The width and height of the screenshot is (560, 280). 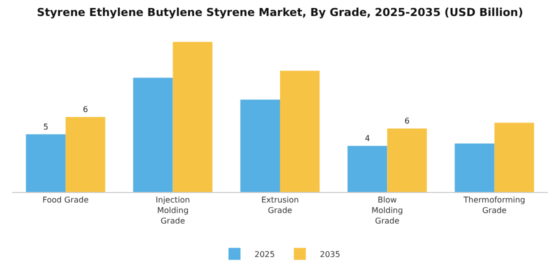 I want to click on data-label: 5, so click(x=45, y=127).